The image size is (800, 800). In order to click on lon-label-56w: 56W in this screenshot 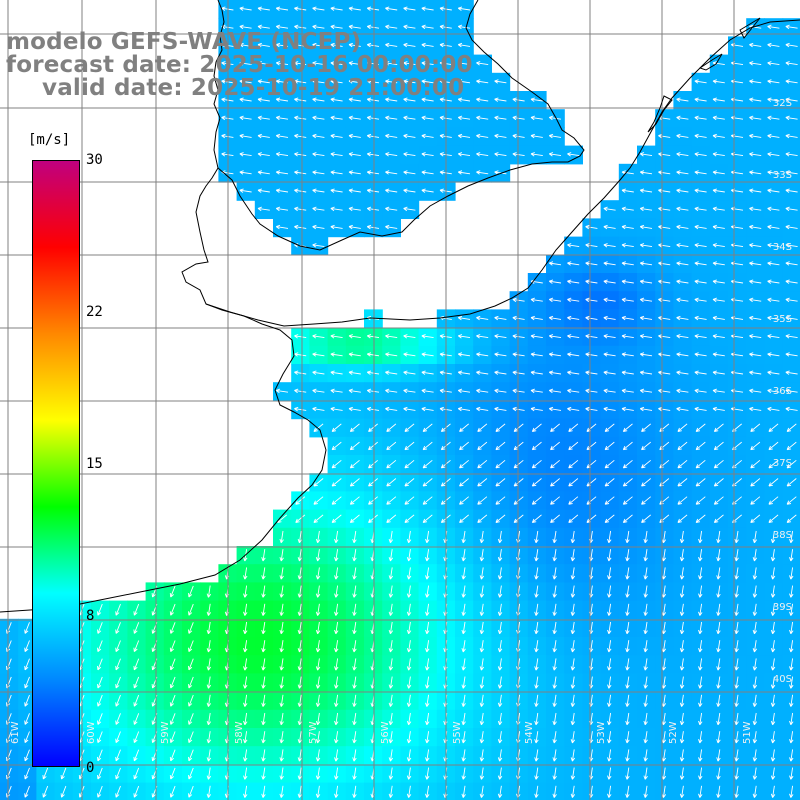, I will do `click(385, 732)`.